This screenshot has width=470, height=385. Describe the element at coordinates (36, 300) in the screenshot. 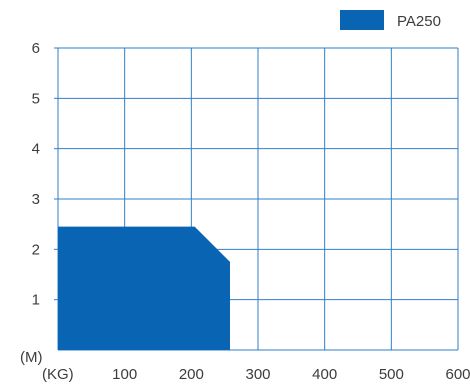

I see `y-tick-label: 1` at that location.